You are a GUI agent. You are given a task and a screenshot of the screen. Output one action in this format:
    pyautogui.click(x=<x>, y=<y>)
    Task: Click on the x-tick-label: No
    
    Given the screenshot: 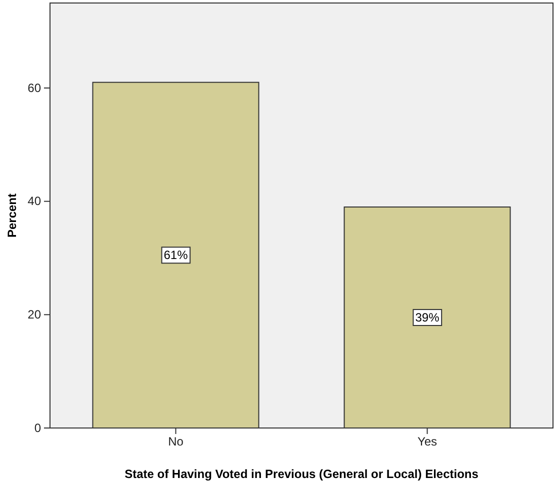 What is the action you would take?
    pyautogui.click(x=176, y=441)
    